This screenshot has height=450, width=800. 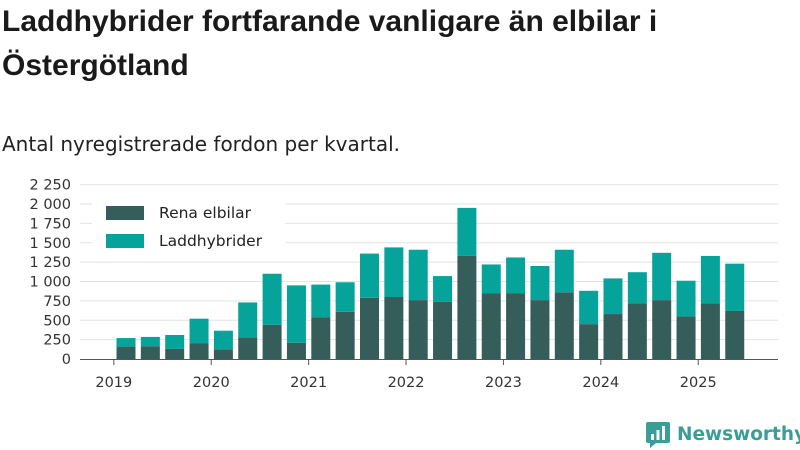 What do you see at coordinates (205, 213) in the screenshot?
I see `legend-label-rena-elbilar: Rena elbilar` at bounding box center [205, 213].